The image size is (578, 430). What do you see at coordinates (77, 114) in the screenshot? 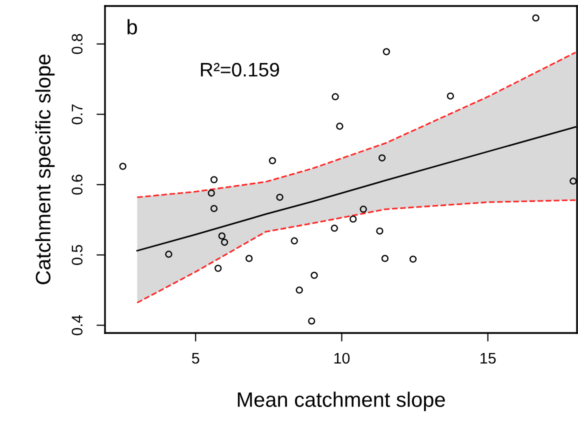
I see `y-tick-label: 0.7` at bounding box center [77, 114].